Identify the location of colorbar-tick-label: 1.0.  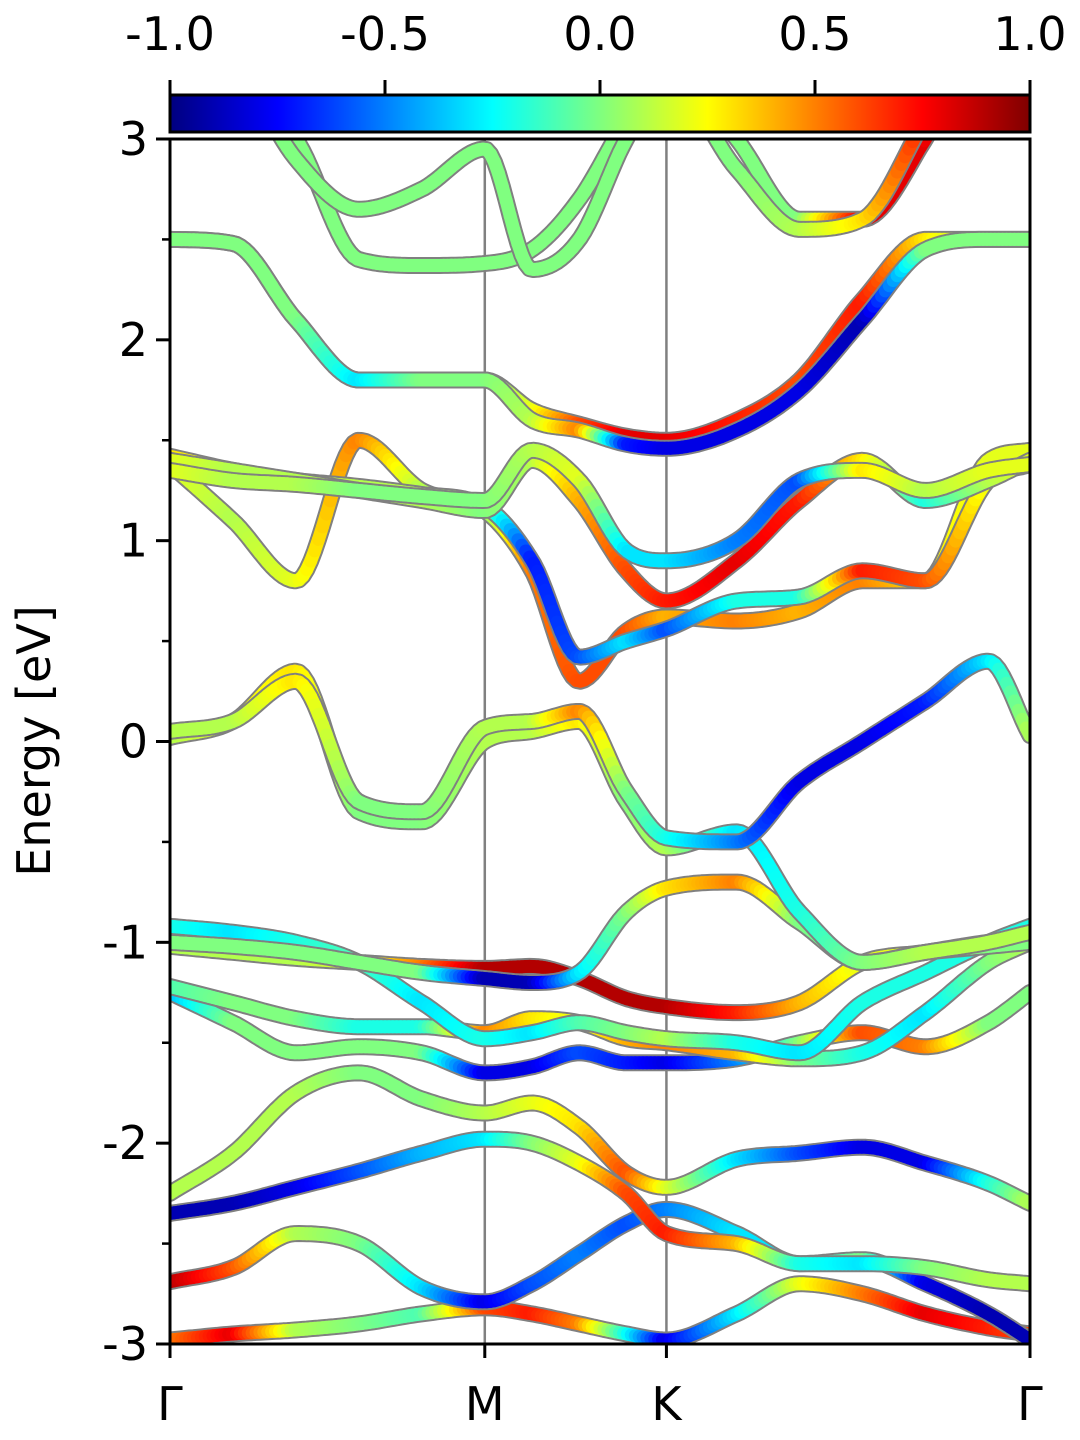
(1029, 34).